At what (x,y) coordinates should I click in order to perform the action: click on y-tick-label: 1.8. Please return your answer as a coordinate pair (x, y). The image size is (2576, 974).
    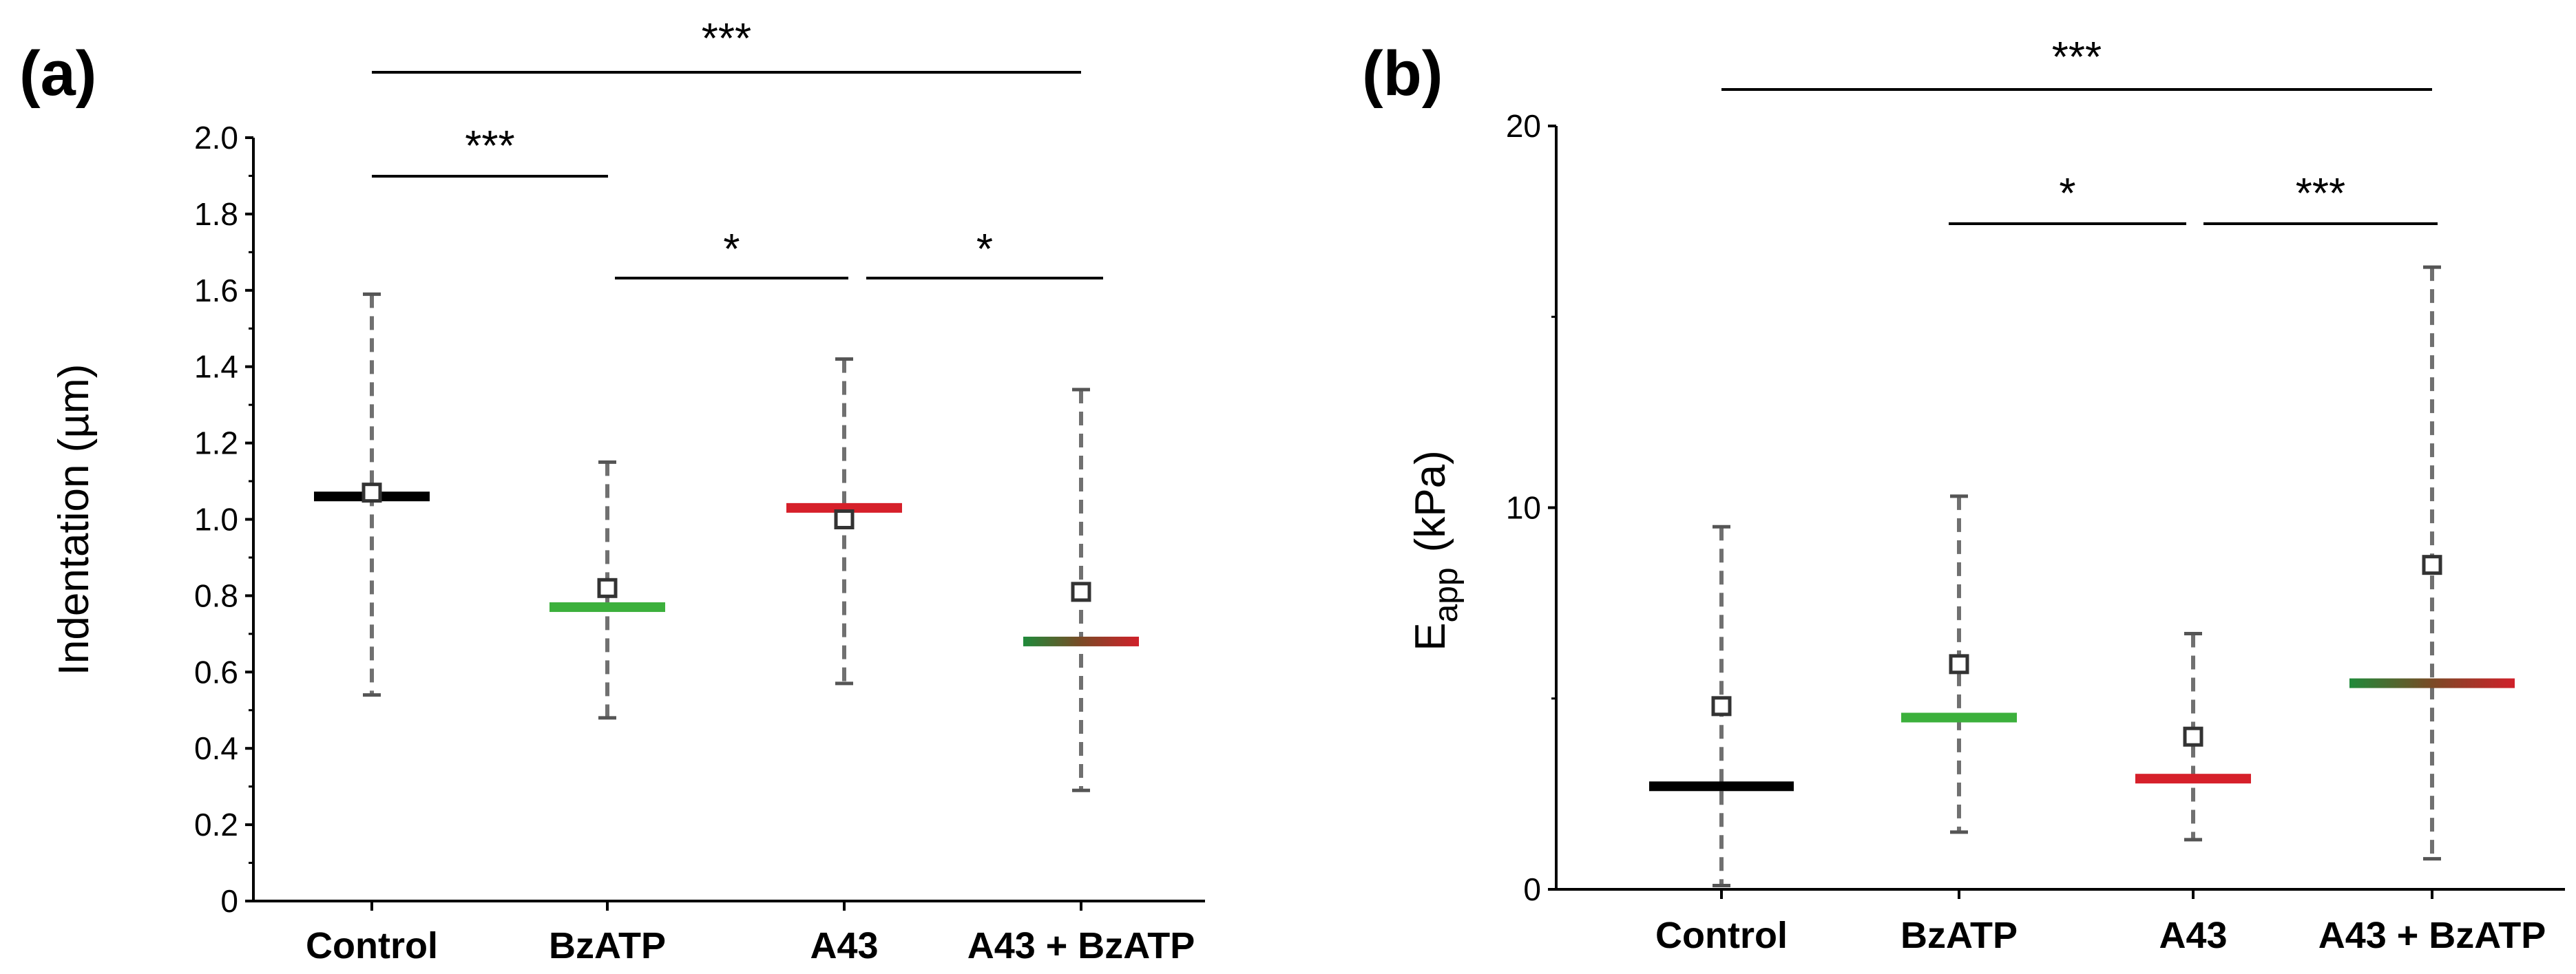
    Looking at the image, I should click on (216, 214).